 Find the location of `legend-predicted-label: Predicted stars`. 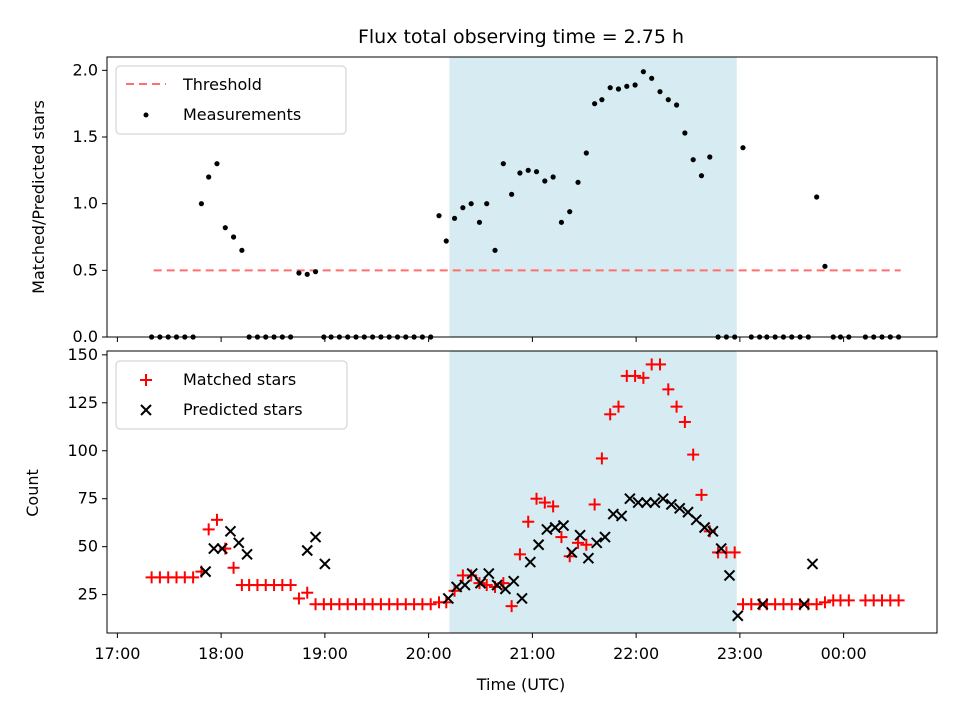

legend-predicted-label: Predicted stars is located at coordinates (243, 409).